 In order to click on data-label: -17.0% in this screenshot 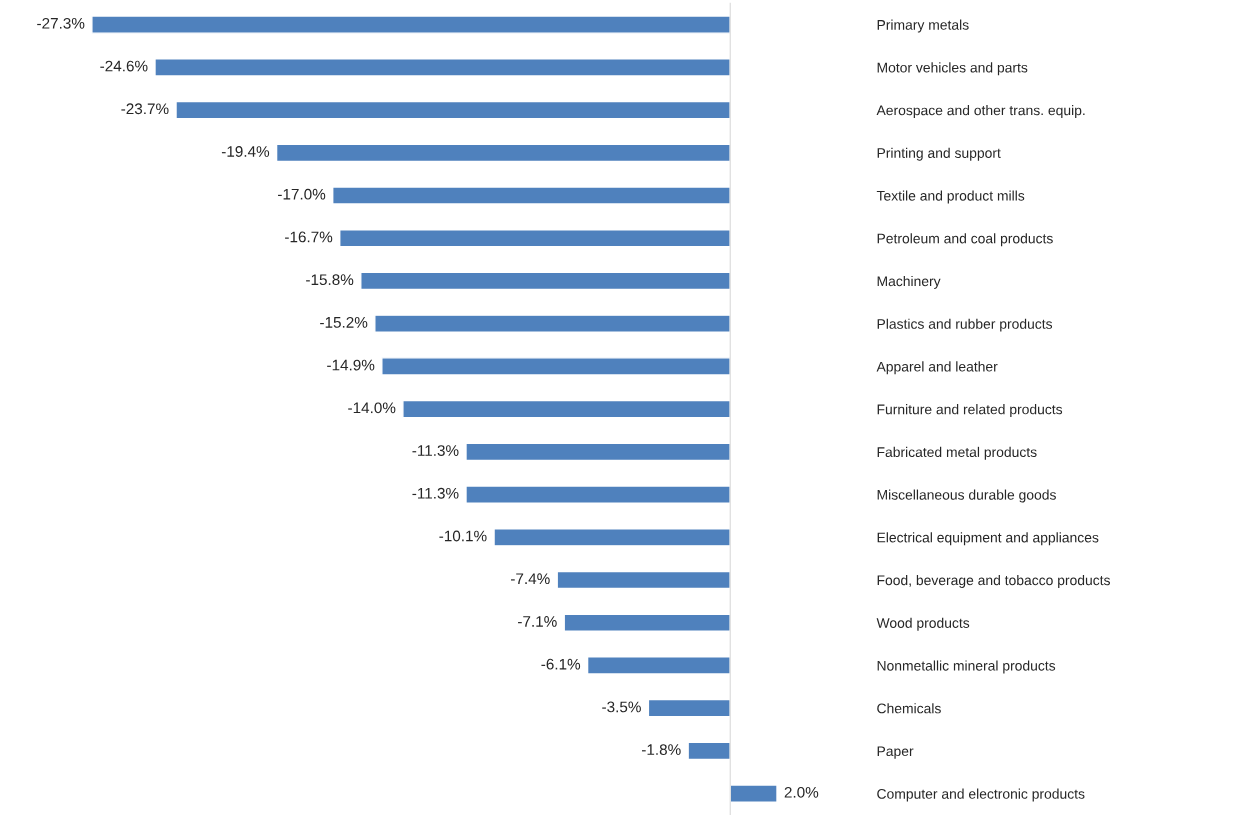, I will do `click(302, 194)`.